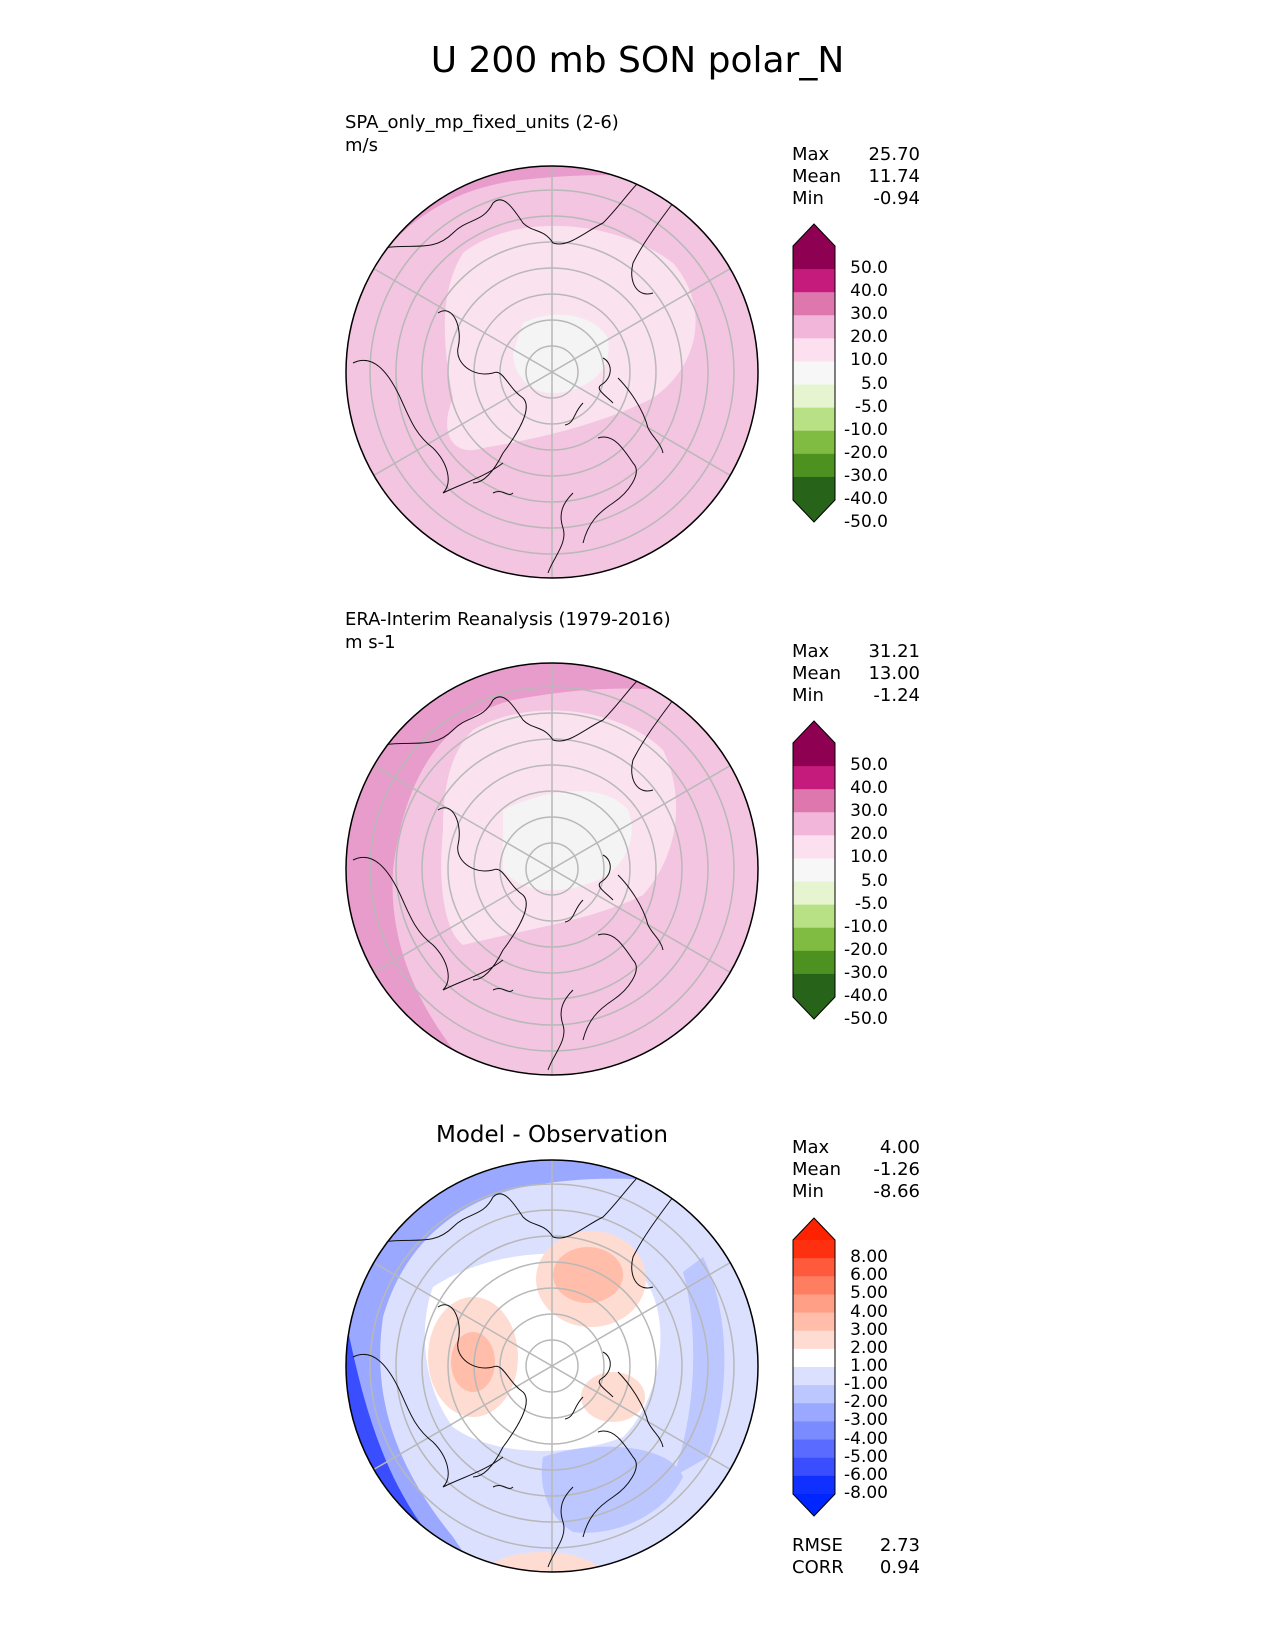  What do you see at coordinates (869, 1275) in the screenshot?
I see `colorbar-tick-label: 6.00` at bounding box center [869, 1275].